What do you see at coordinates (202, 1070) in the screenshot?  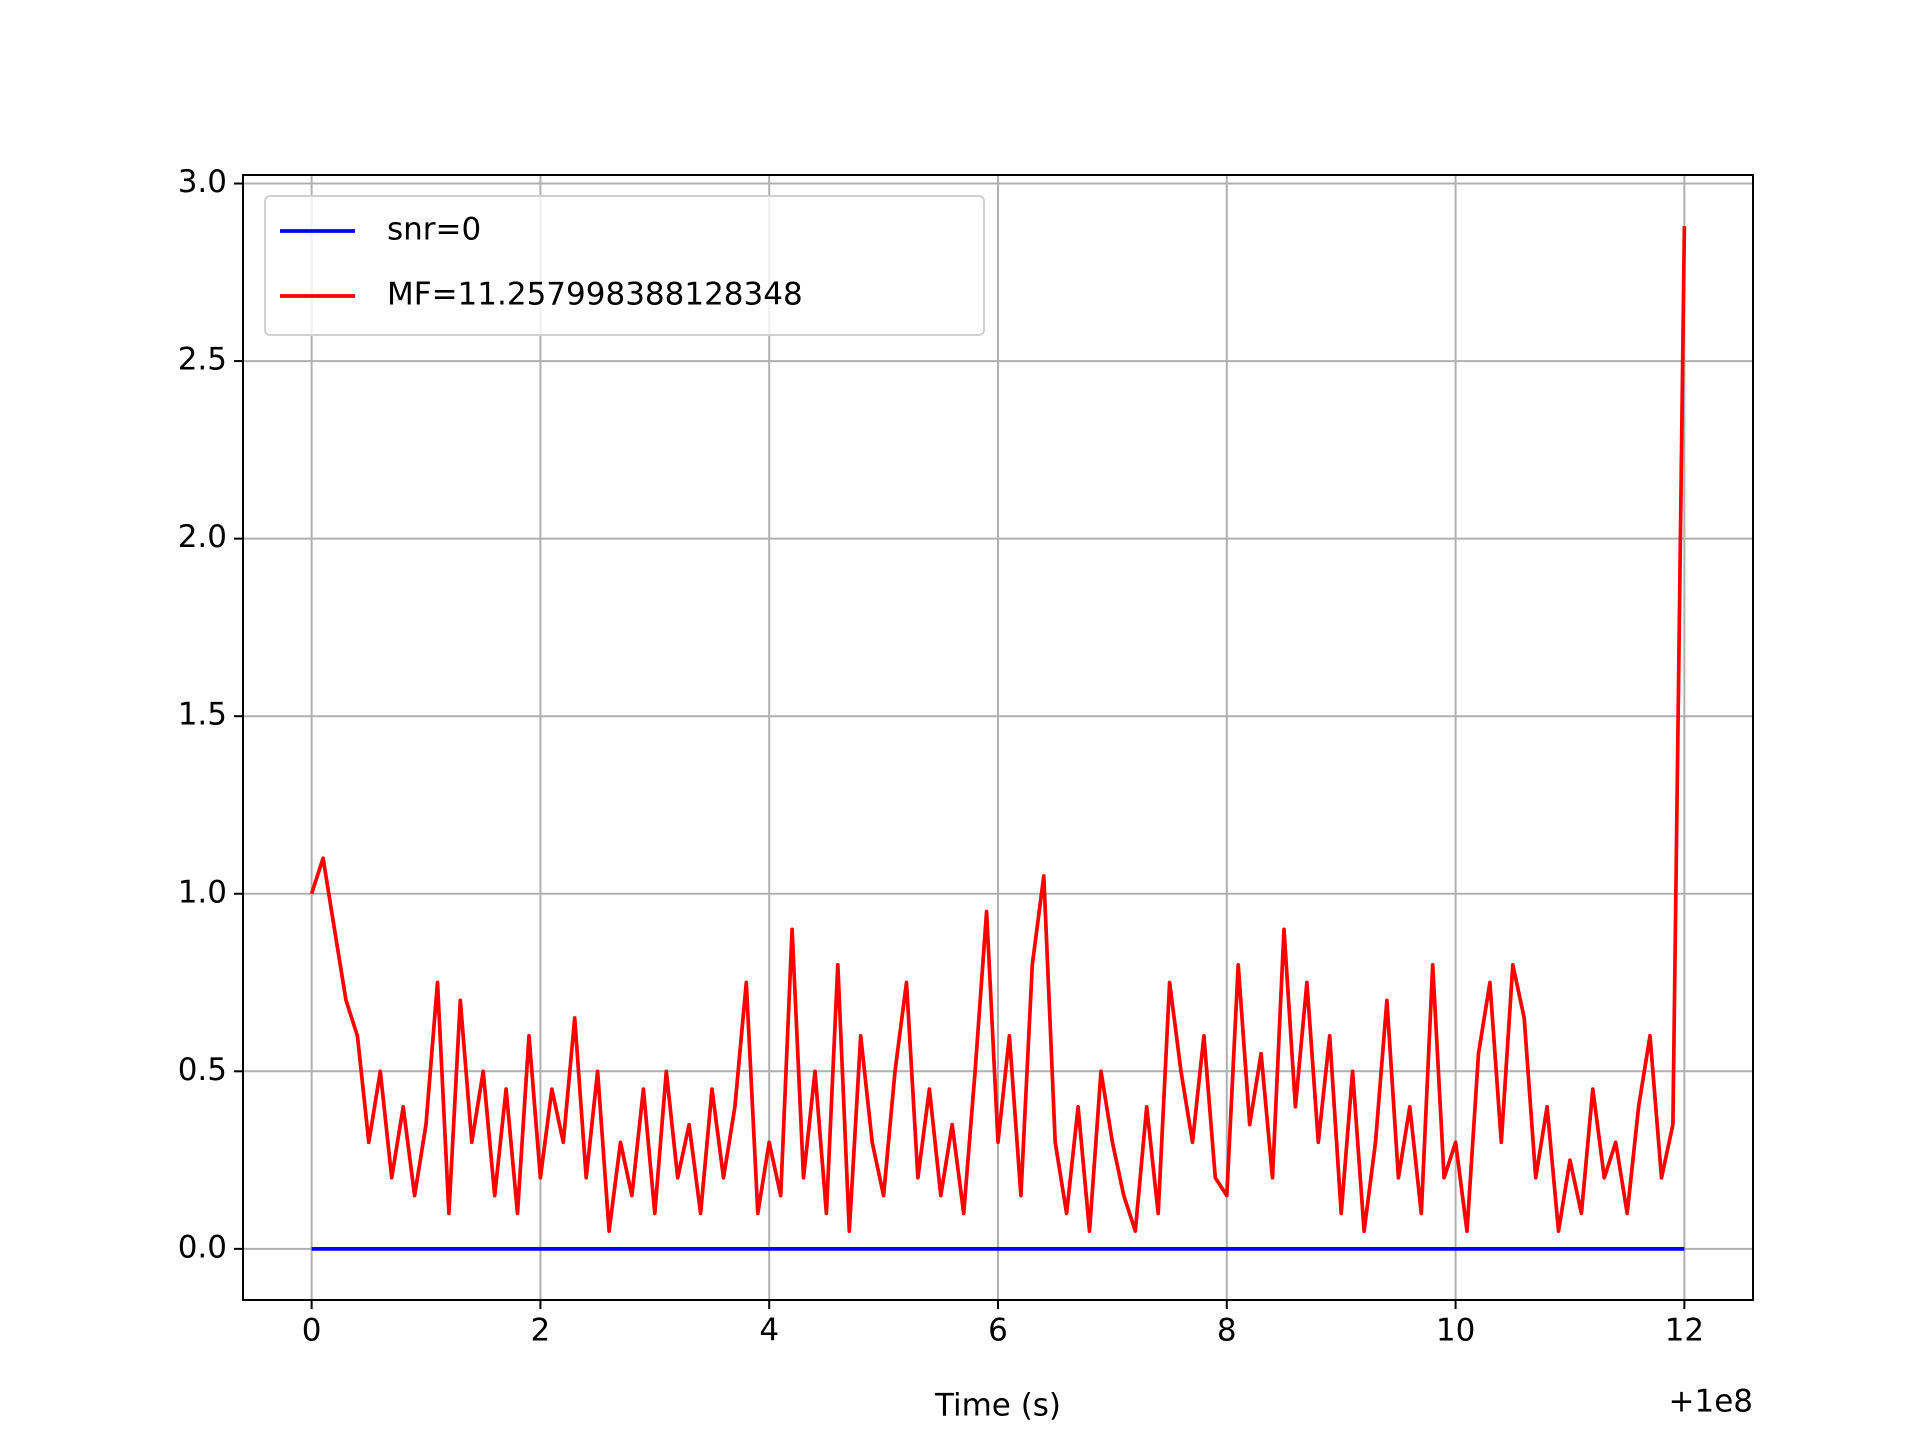 I see `y-tick-label: 0.5` at bounding box center [202, 1070].